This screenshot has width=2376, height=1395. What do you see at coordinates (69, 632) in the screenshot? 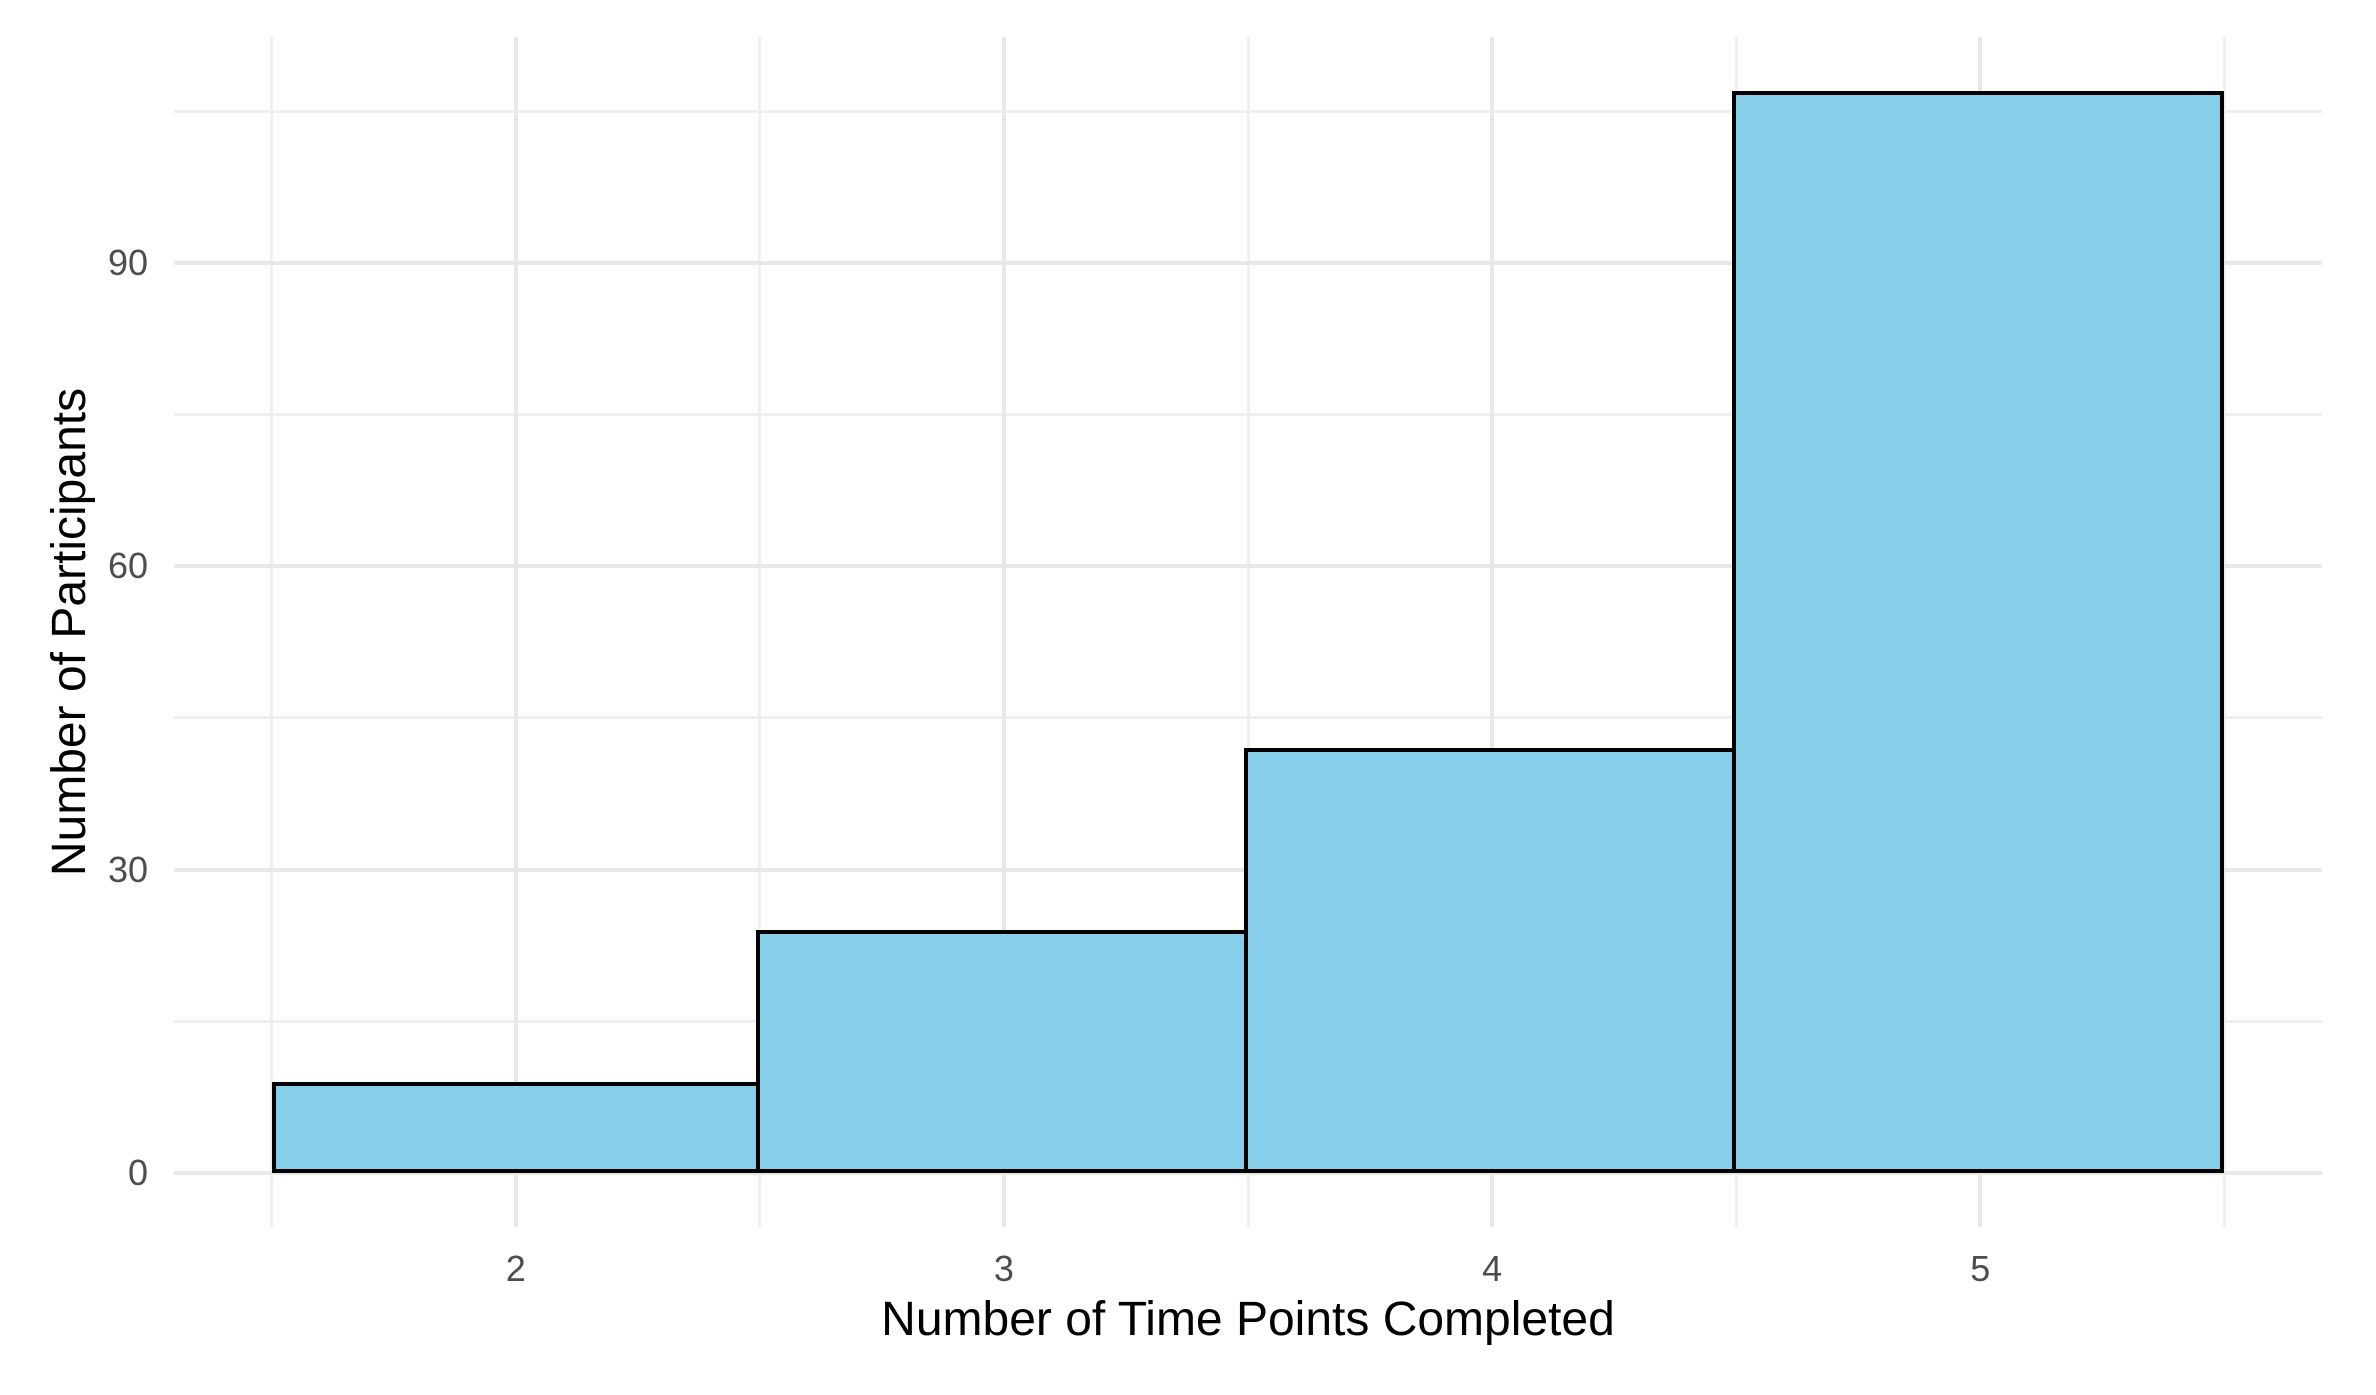
I see `y-axis-title: Number of Participants` at bounding box center [69, 632].